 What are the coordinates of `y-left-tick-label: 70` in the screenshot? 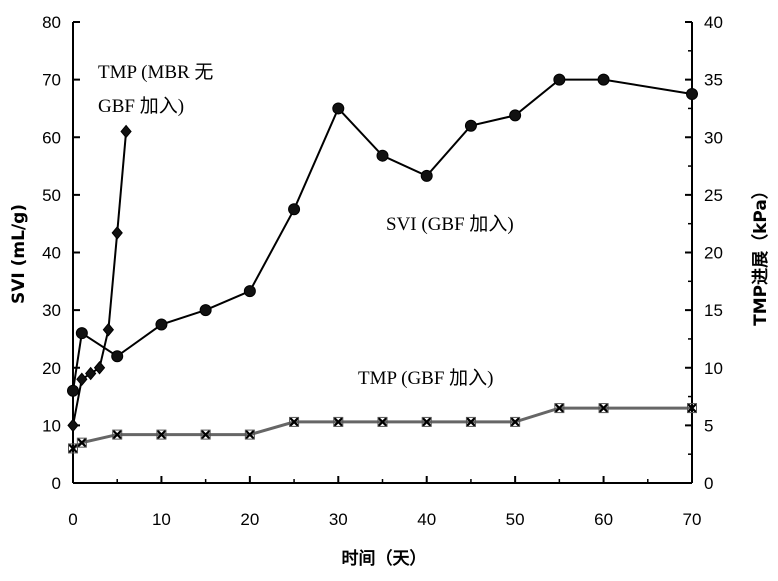 It's located at (51, 80).